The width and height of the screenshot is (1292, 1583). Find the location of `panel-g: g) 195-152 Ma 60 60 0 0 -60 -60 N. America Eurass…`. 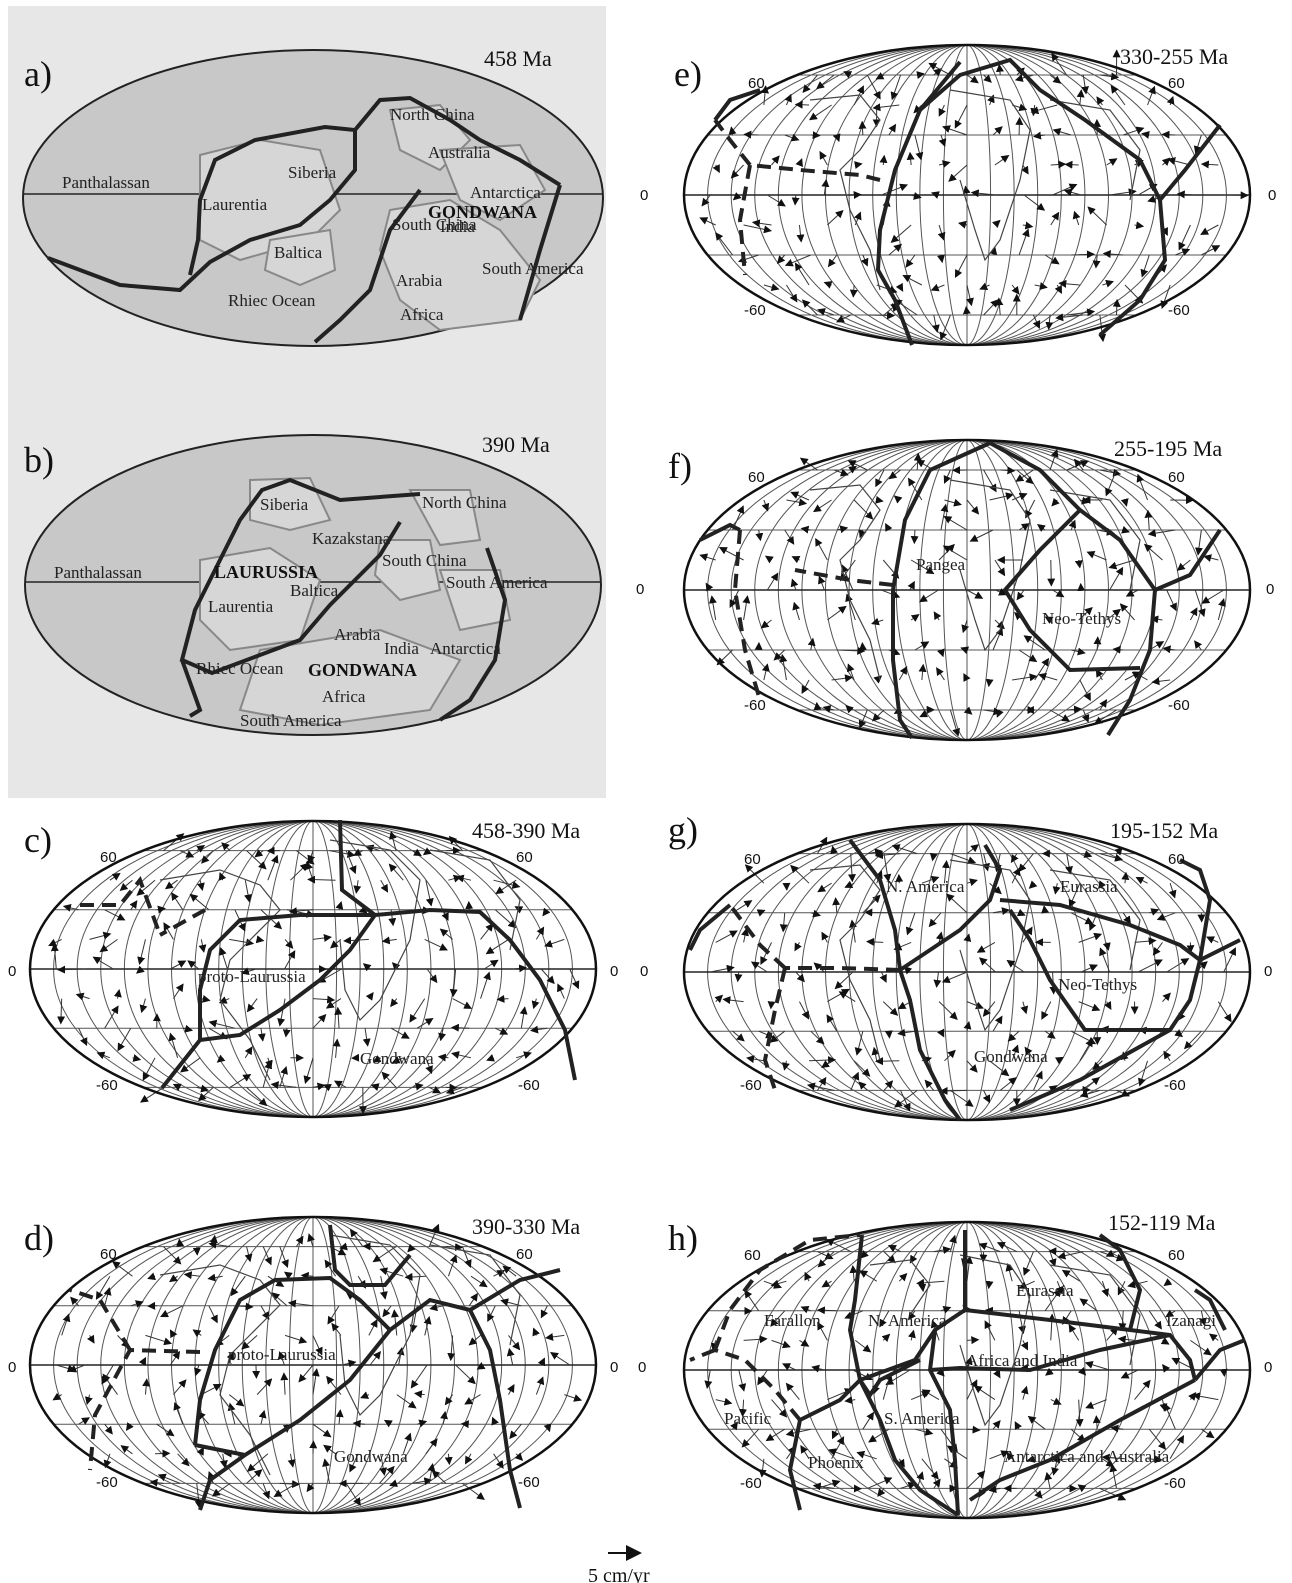

panel-g: g) 195-152 Ma 60 60 0 0 -60 -60 N. America Eurass… is located at coordinates (956, 966).